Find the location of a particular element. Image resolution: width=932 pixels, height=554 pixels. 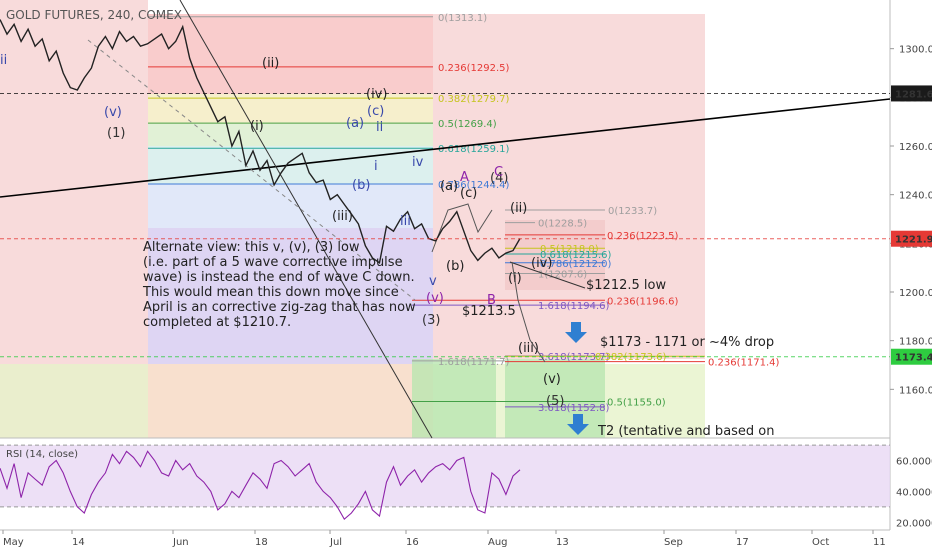

price-tick-label: 1180.0 is located at coordinates (915, 342).